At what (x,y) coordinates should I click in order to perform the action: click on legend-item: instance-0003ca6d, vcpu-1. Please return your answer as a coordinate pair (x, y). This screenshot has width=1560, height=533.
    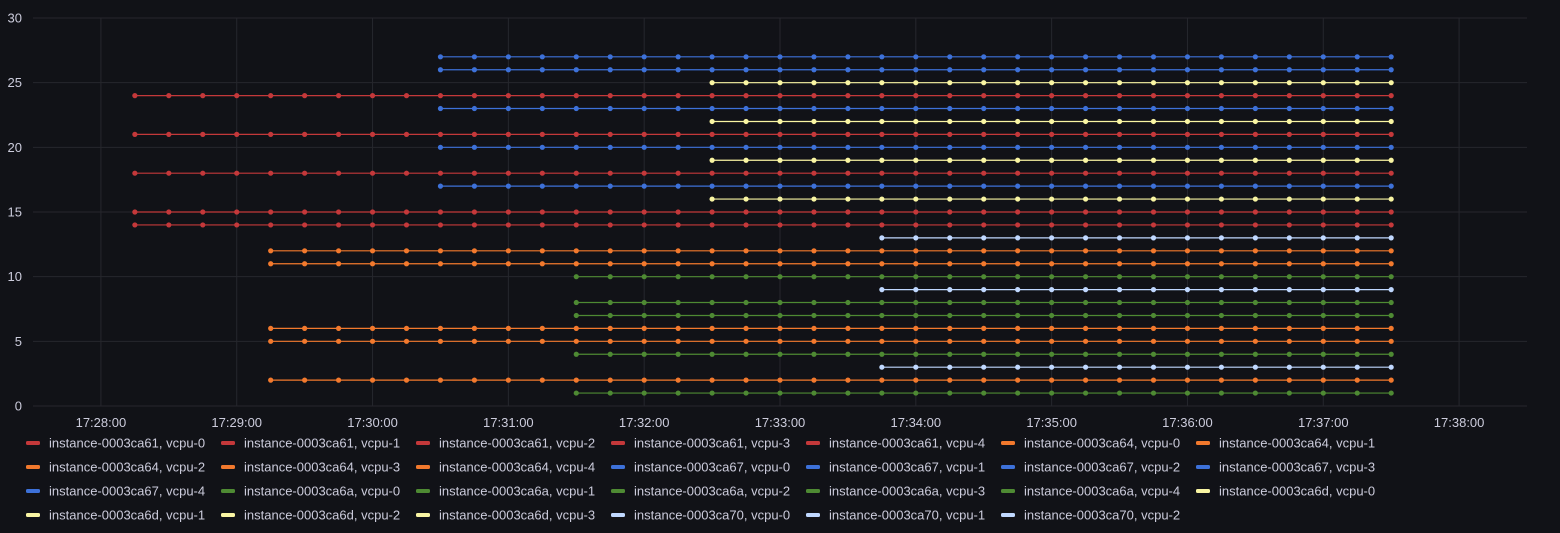
    Looking at the image, I should click on (115, 515).